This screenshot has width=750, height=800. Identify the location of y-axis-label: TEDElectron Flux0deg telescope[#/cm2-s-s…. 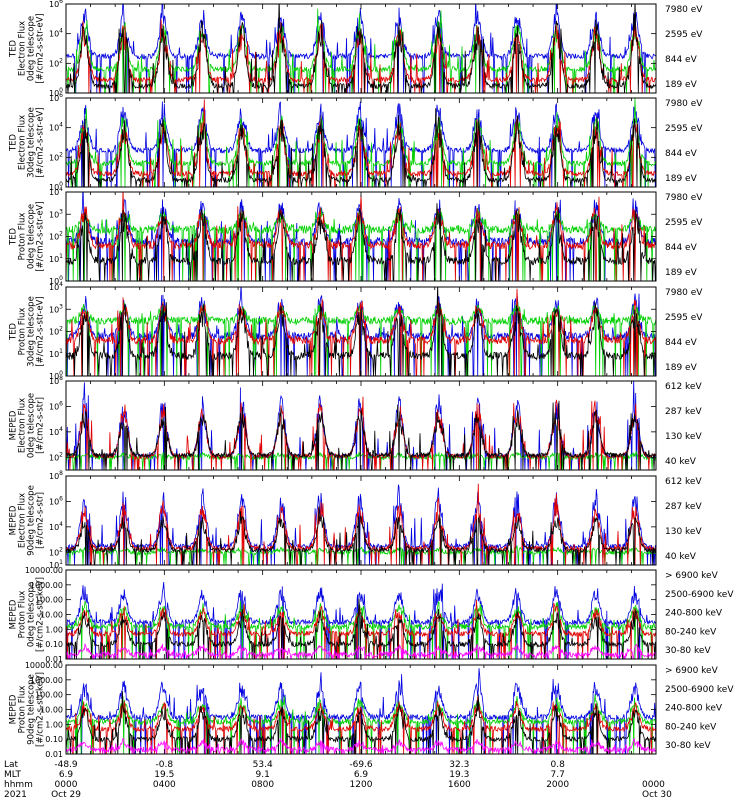
(27, 48).